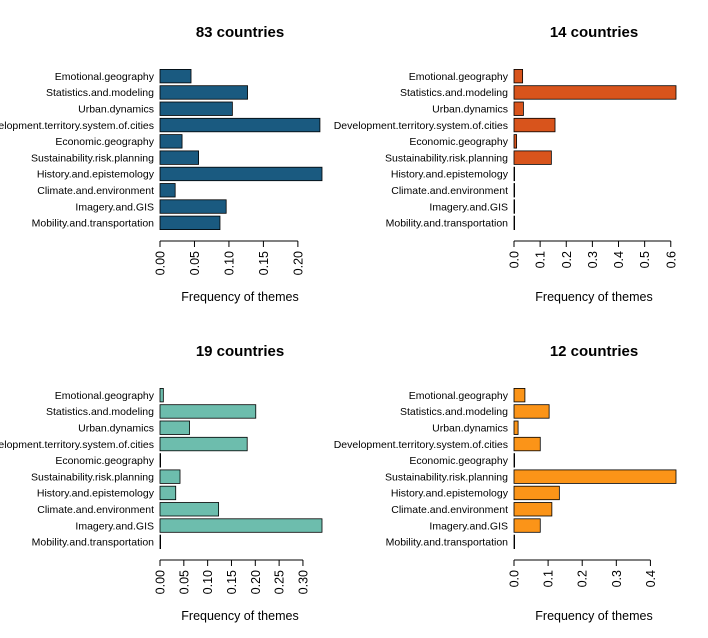 Image resolution: width=708 pixels, height=638 pixels. I want to click on chart-title: 19 countries, so click(240, 351).